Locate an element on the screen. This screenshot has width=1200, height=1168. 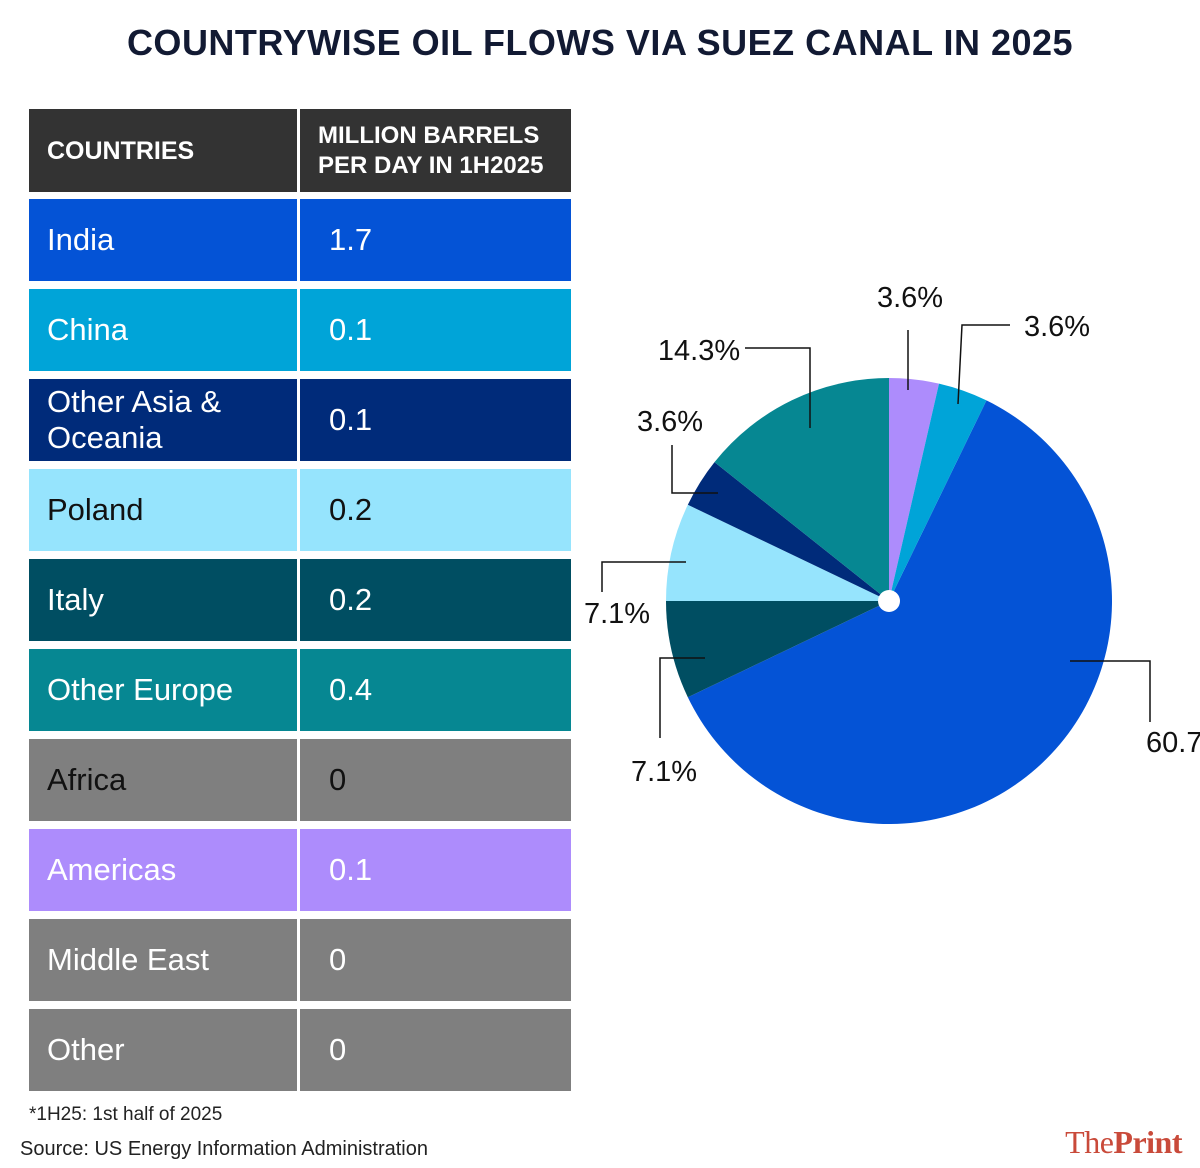
table-row: Other Europe 0.4 is located at coordinates (300, 690).